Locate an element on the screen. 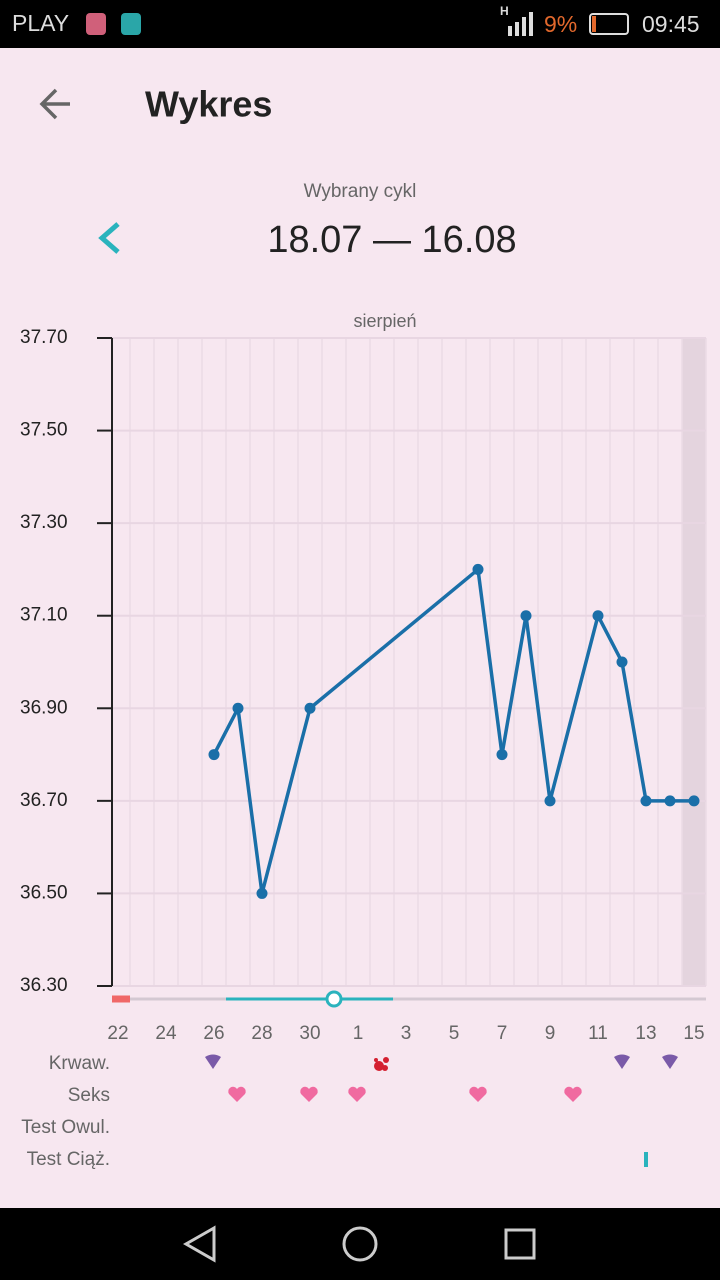  y-tick-label: 37.70 is located at coordinates (44, 337).